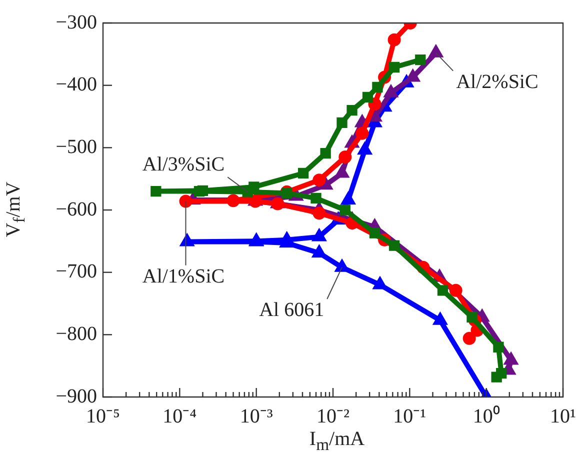  What do you see at coordinates (486, 416) in the screenshot?
I see `x-tick-label: 10⁰` at bounding box center [486, 416].